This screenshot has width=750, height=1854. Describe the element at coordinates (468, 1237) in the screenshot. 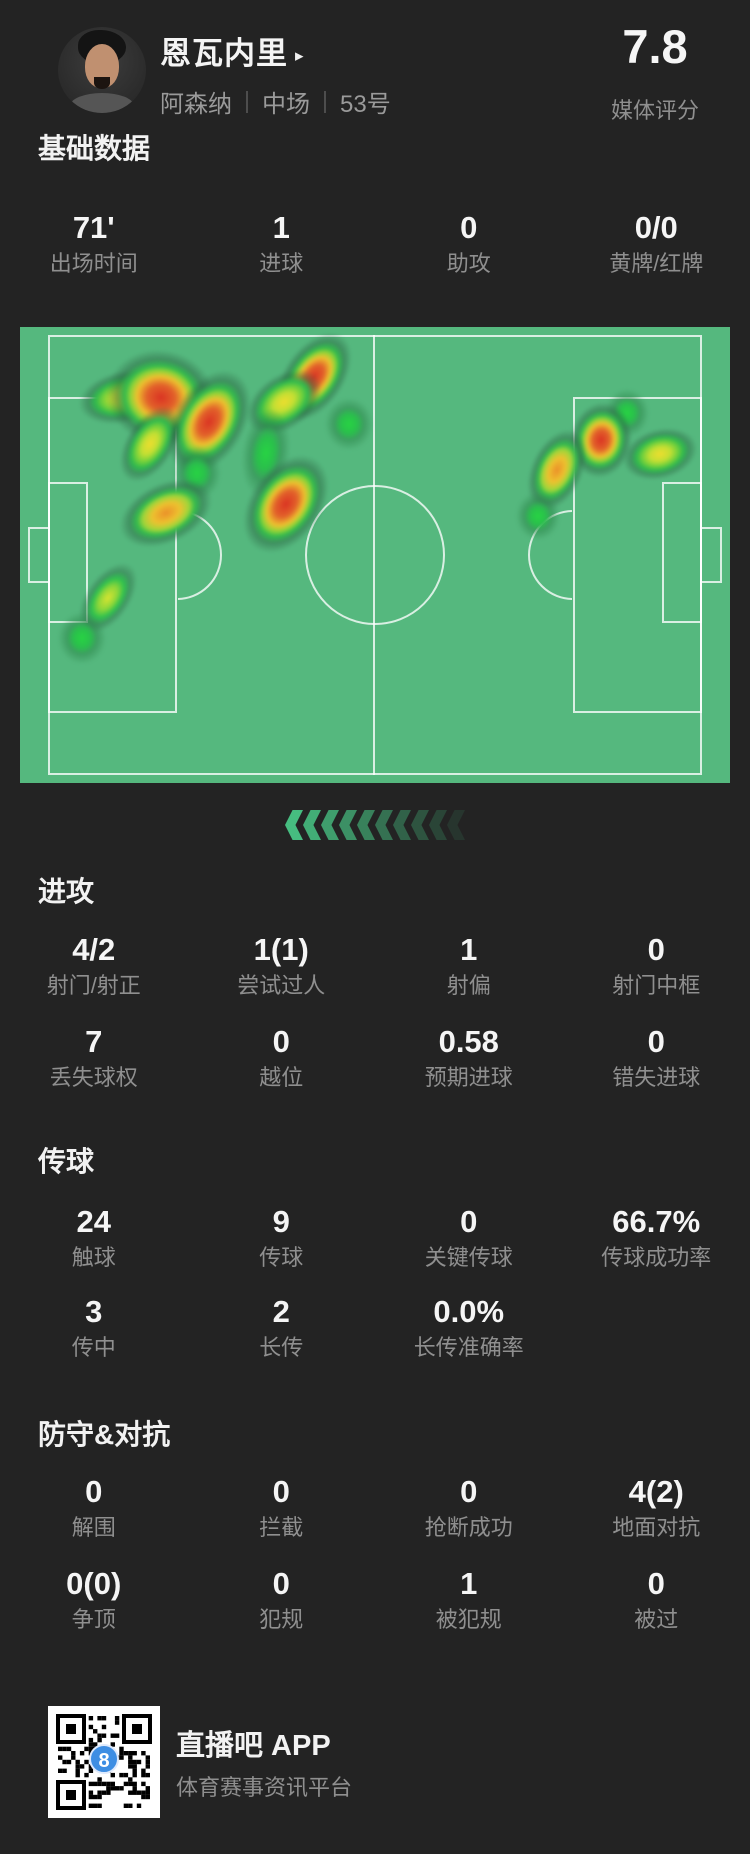

I see `stat-key-passes: 0 关键传球` at that location.